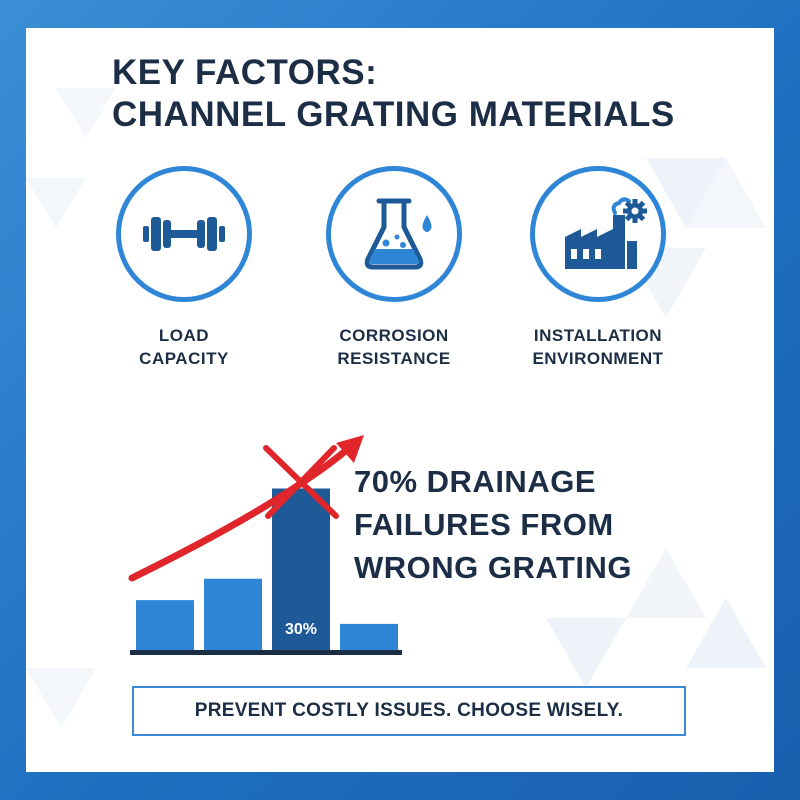  I want to click on x-mark-icon, so click(301, 482).